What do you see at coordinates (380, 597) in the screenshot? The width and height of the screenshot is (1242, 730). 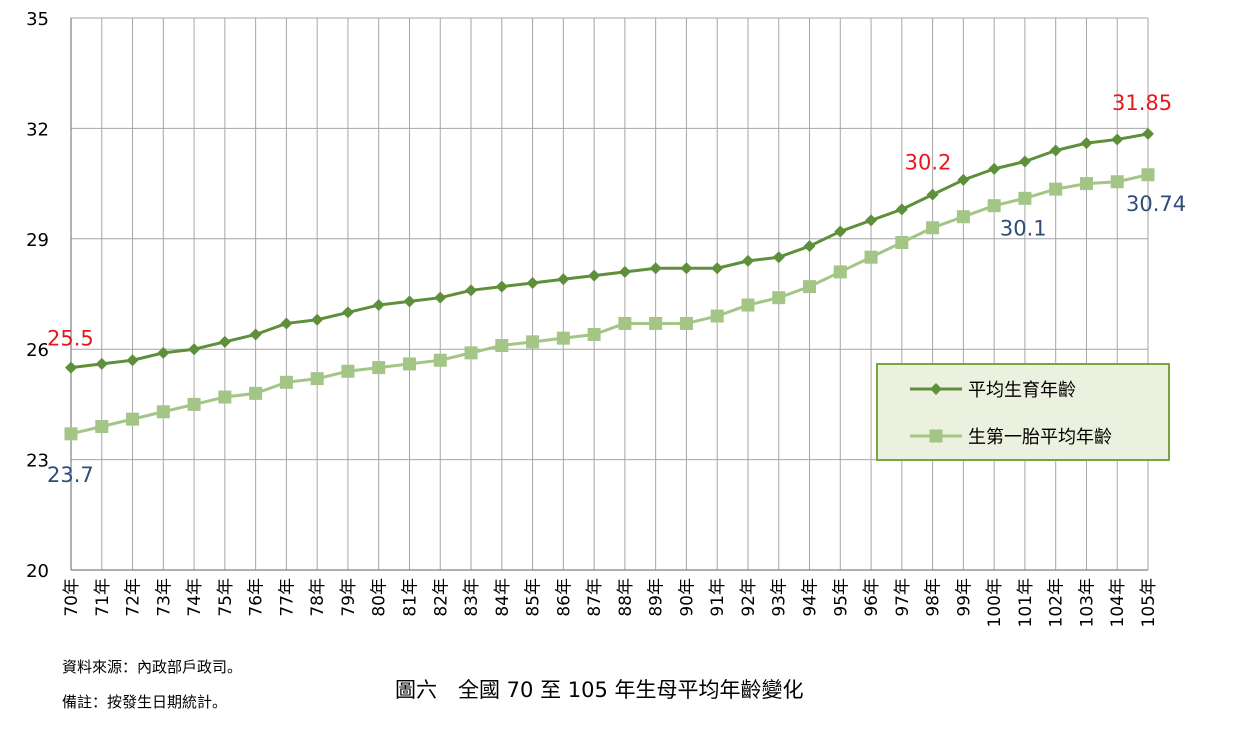 I see `x-tick-label: 80年` at bounding box center [380, 597].